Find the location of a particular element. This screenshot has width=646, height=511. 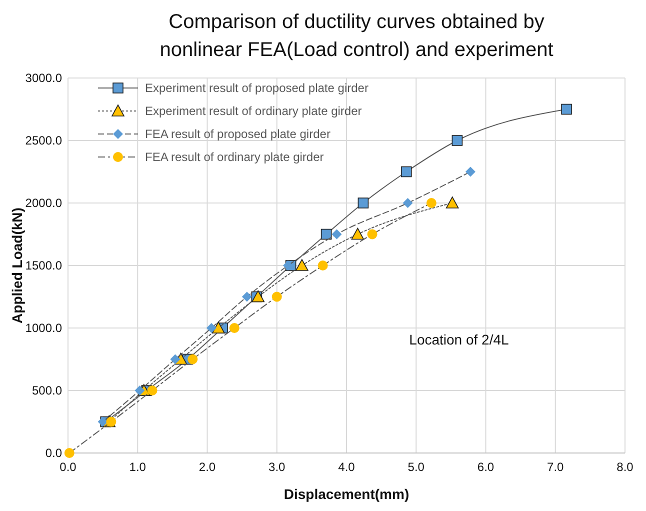

x-tick-label: 5.0 is located at coordinates (416, 467).